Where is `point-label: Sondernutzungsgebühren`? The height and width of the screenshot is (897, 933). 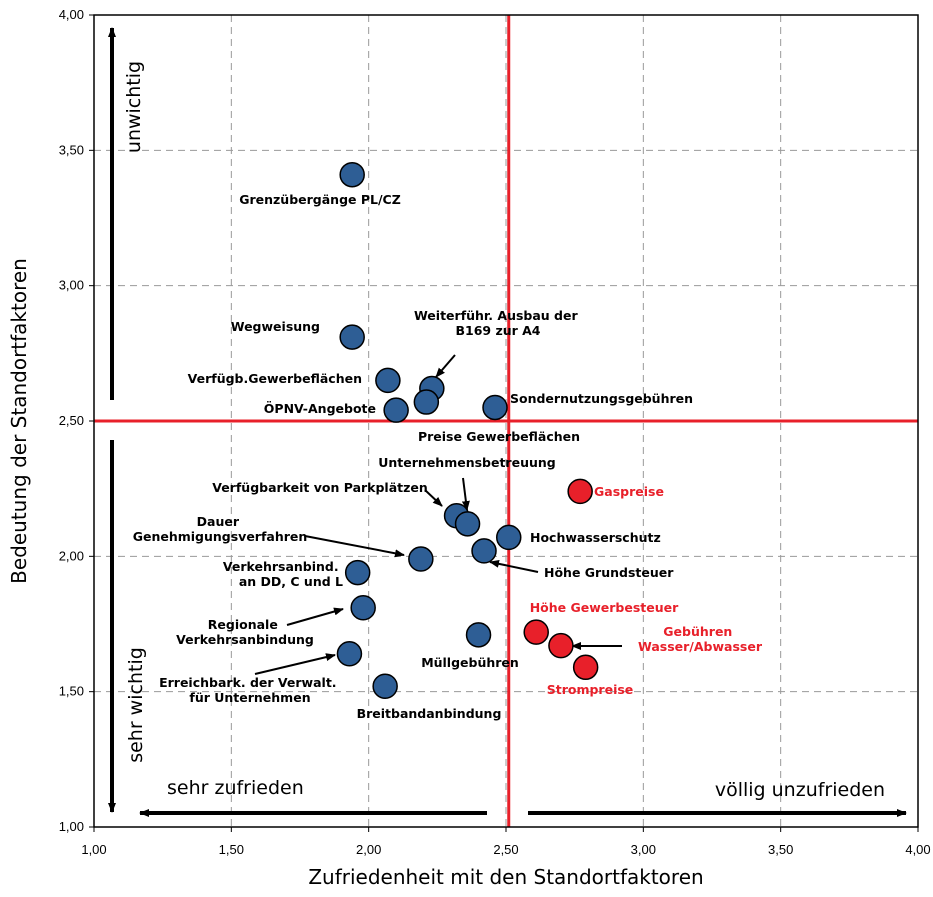 point-label: Sondernutzungsgebühren is located at coordinates (601, 398).